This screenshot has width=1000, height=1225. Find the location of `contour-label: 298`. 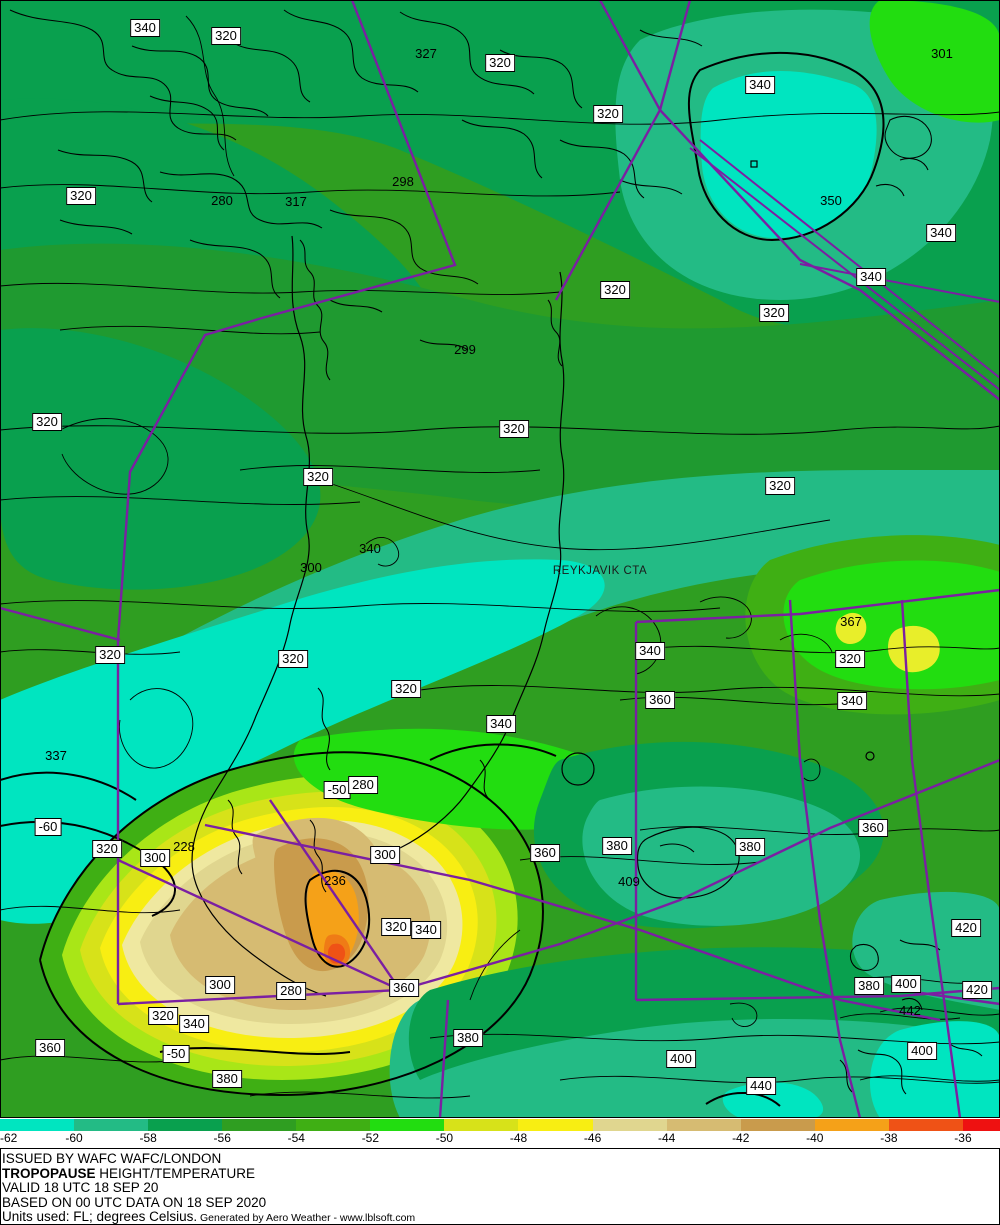

contour-label: 298 is located at coordinates (403, 181).